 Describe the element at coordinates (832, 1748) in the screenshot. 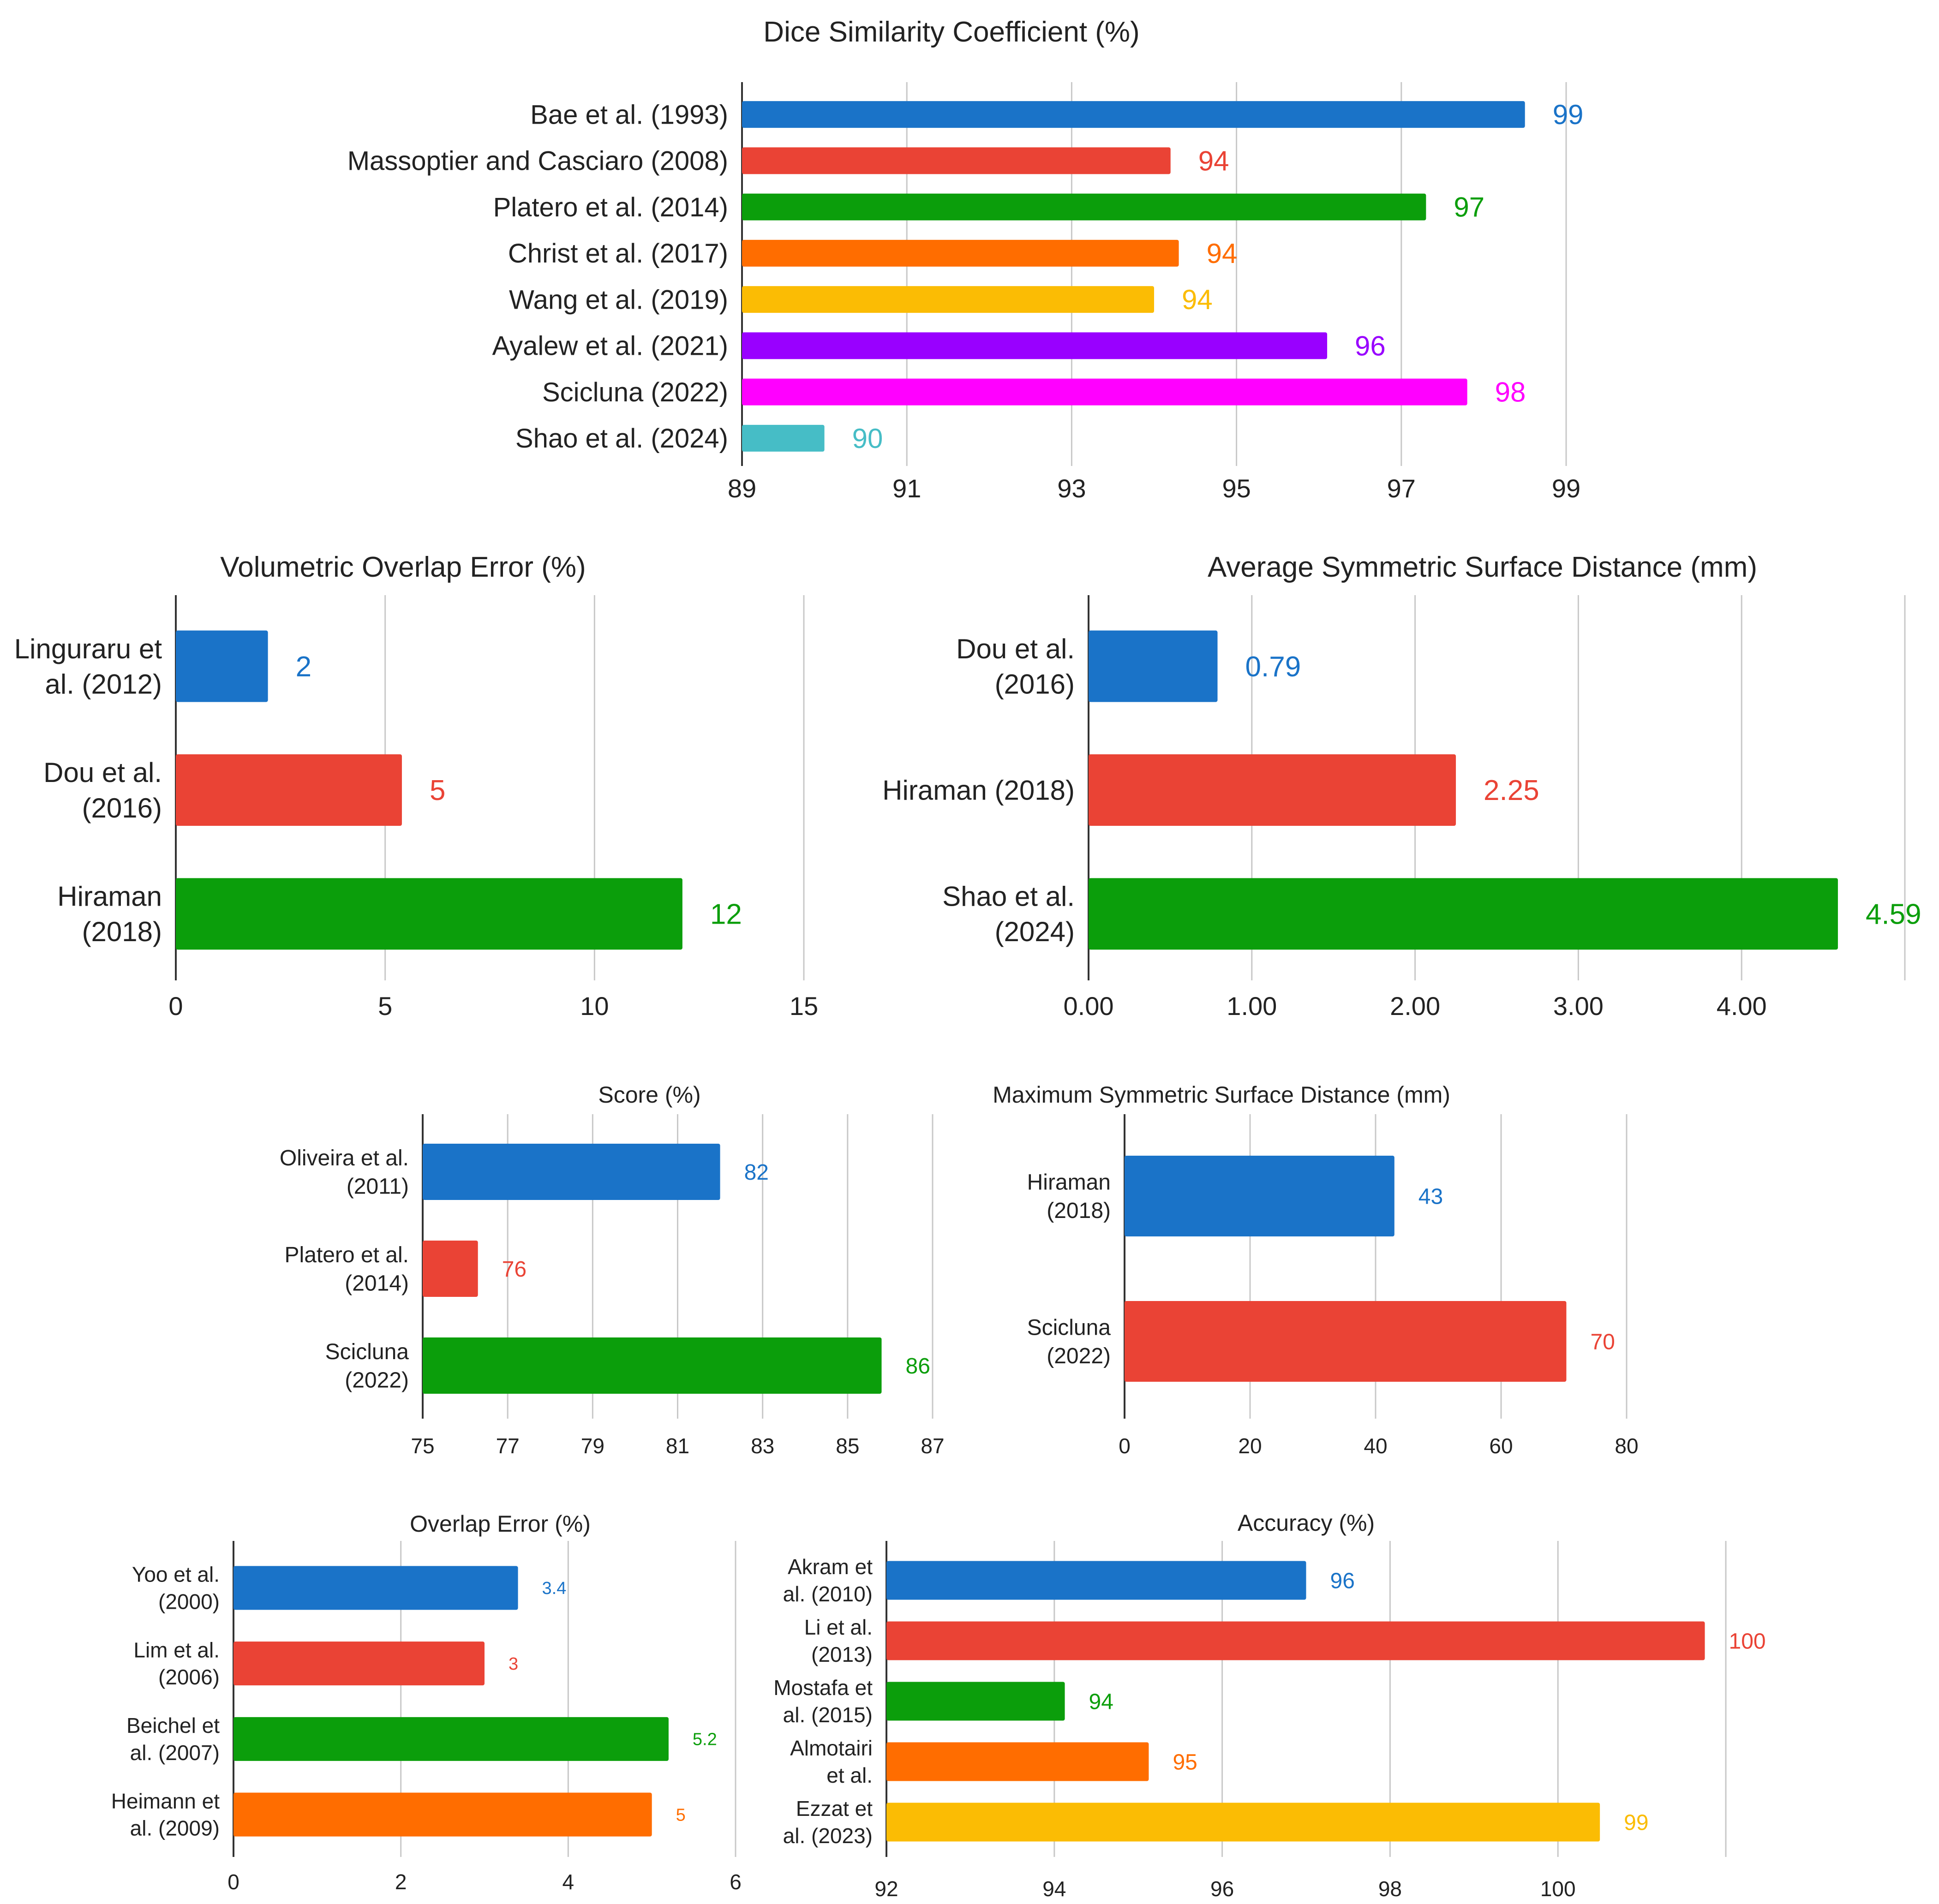

I see `category-label: Almotairi` at that location.